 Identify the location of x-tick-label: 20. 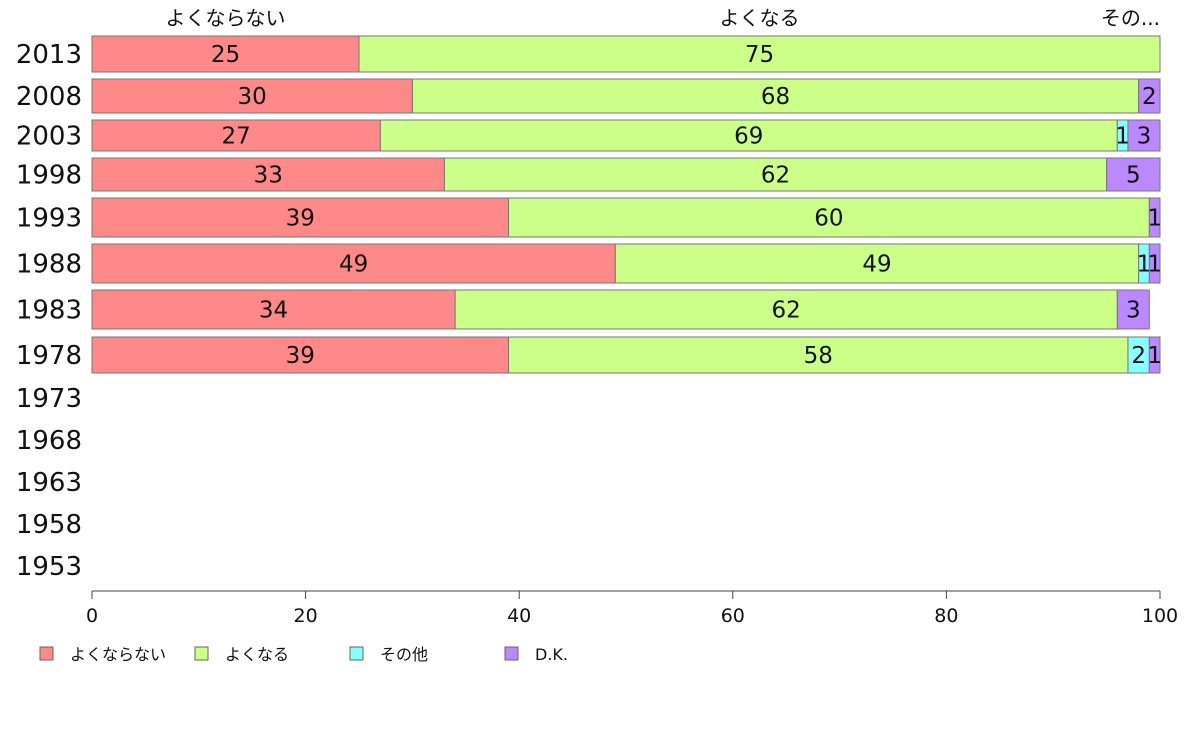
(306, 616).